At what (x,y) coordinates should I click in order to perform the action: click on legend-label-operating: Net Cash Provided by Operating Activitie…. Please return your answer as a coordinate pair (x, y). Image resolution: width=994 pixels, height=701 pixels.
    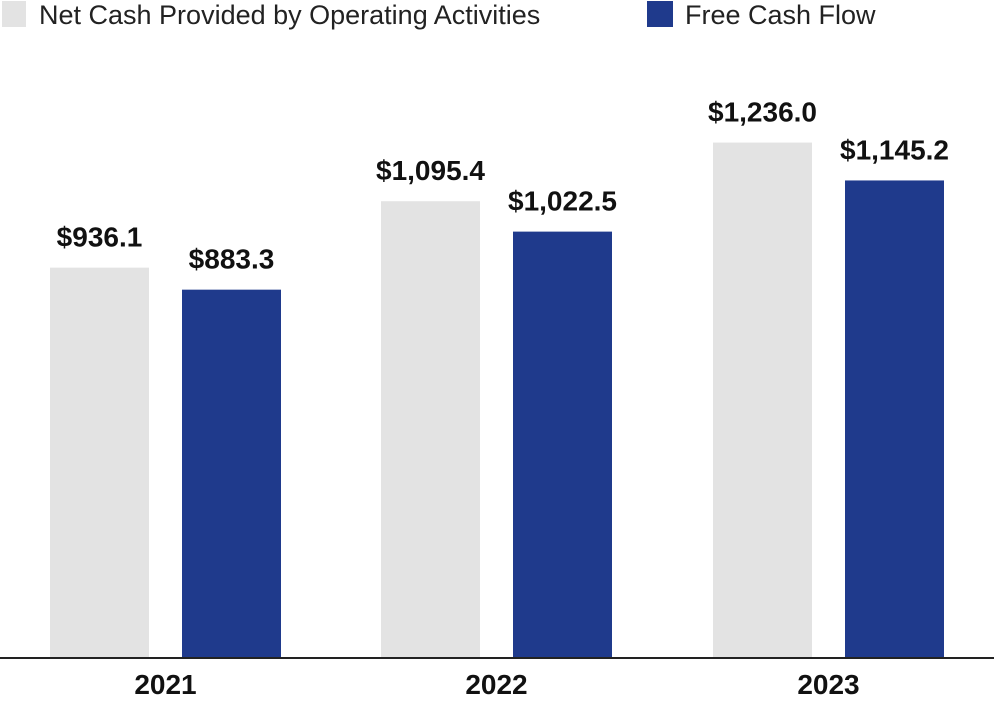
    Looking at the image, I should click on (289, 15).